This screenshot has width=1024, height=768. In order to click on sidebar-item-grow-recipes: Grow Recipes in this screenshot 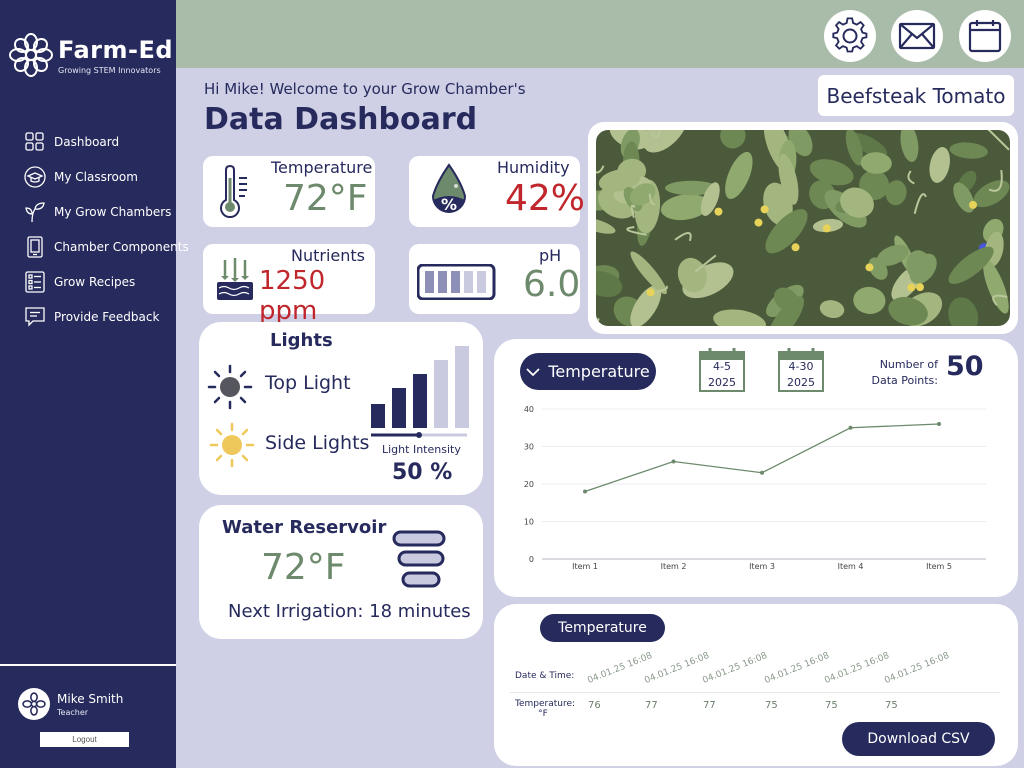, I will do `click(99, 281)`.